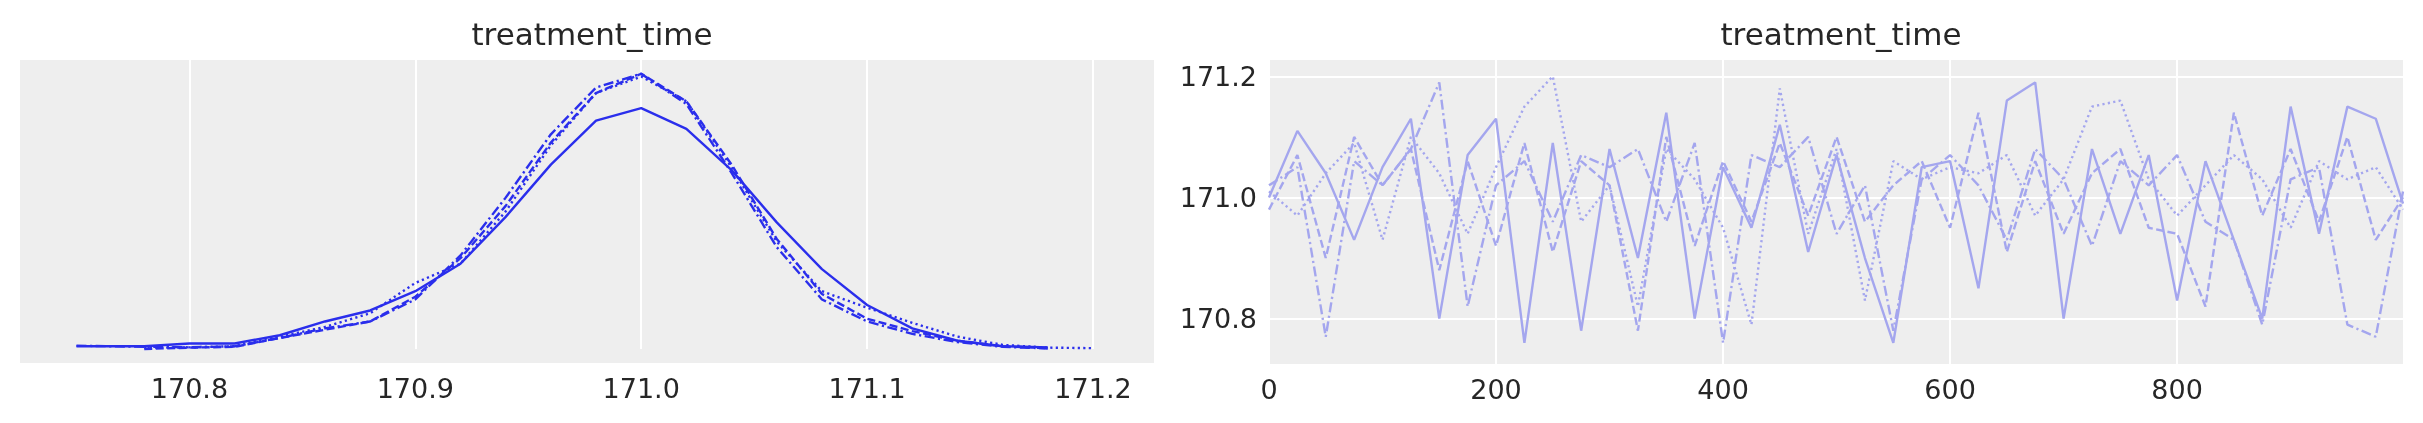 This screenshot has width=2423, height=423. What do you see at coordinates (1723, 389) in the screenshot?
I see `x-tick-label: 400` at bounding box center [1723, 389].